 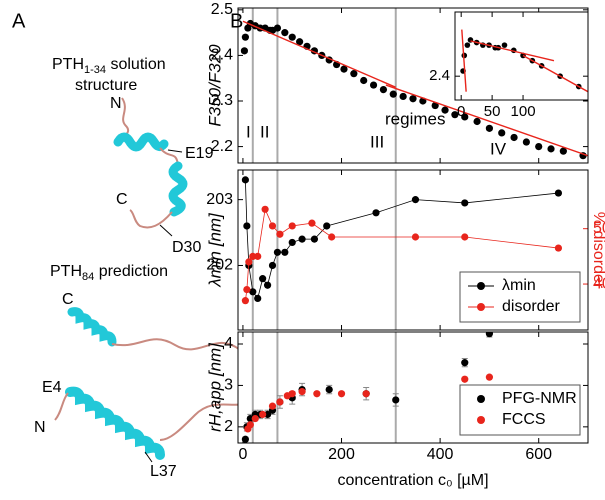 I want to click on fit-line, so click(x=319, y=54).